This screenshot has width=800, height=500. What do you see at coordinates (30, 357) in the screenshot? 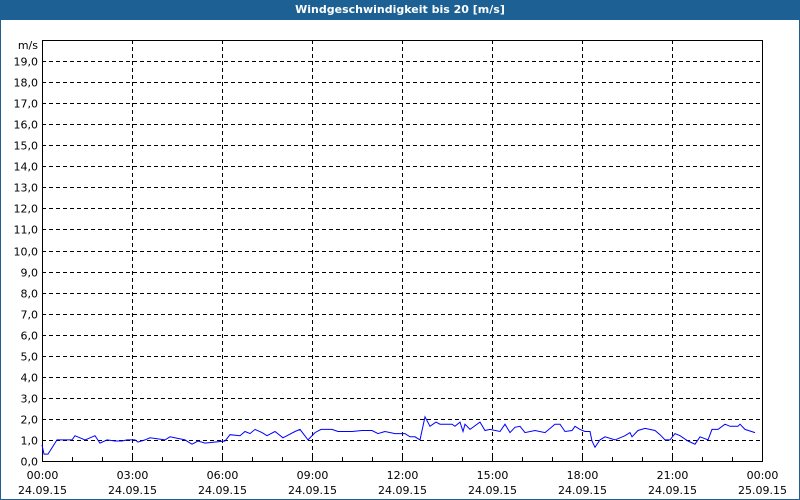
I see `y-tick-label: 5,0` at bounding box center [30, 357].